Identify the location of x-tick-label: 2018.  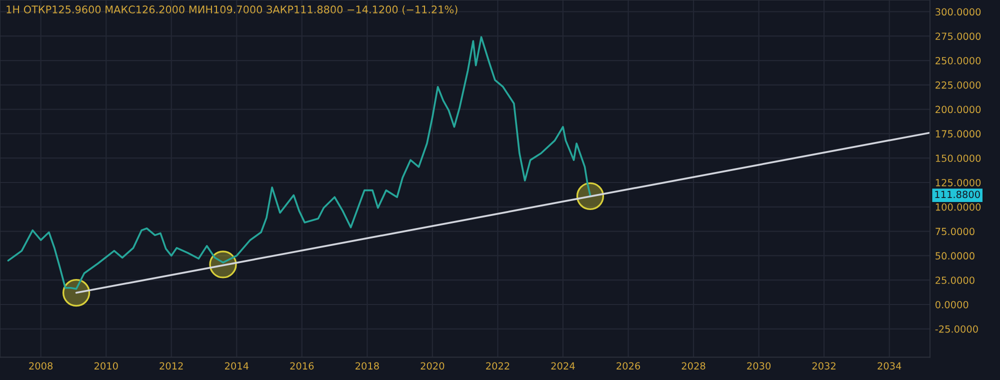
(367, 366).